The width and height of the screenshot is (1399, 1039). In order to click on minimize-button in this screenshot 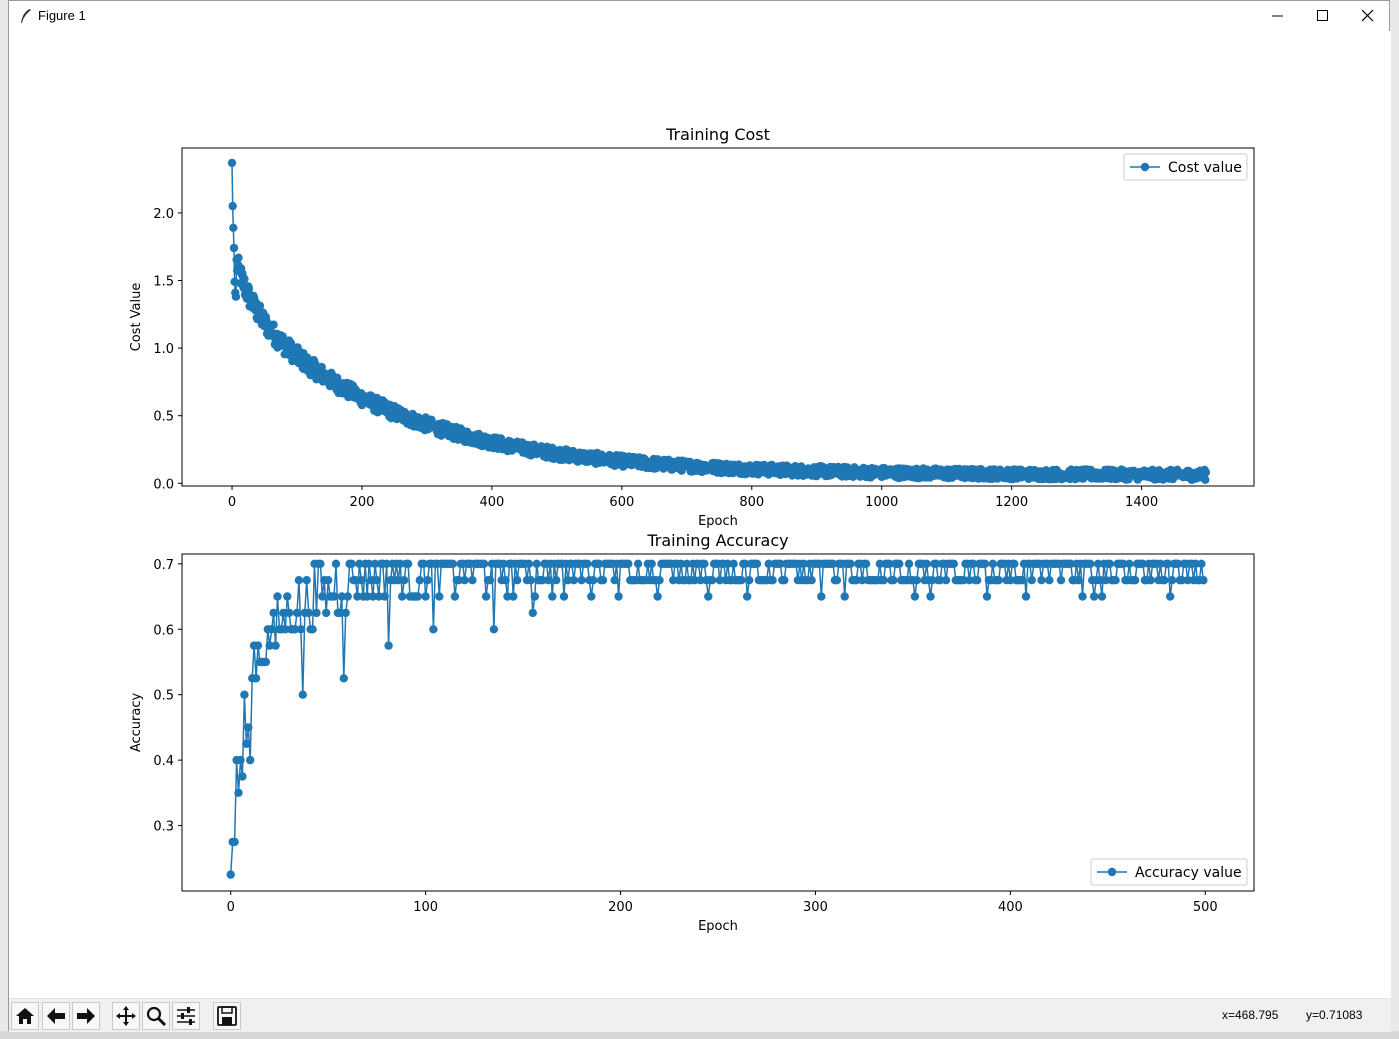, I will do `click(1278, 16)`.